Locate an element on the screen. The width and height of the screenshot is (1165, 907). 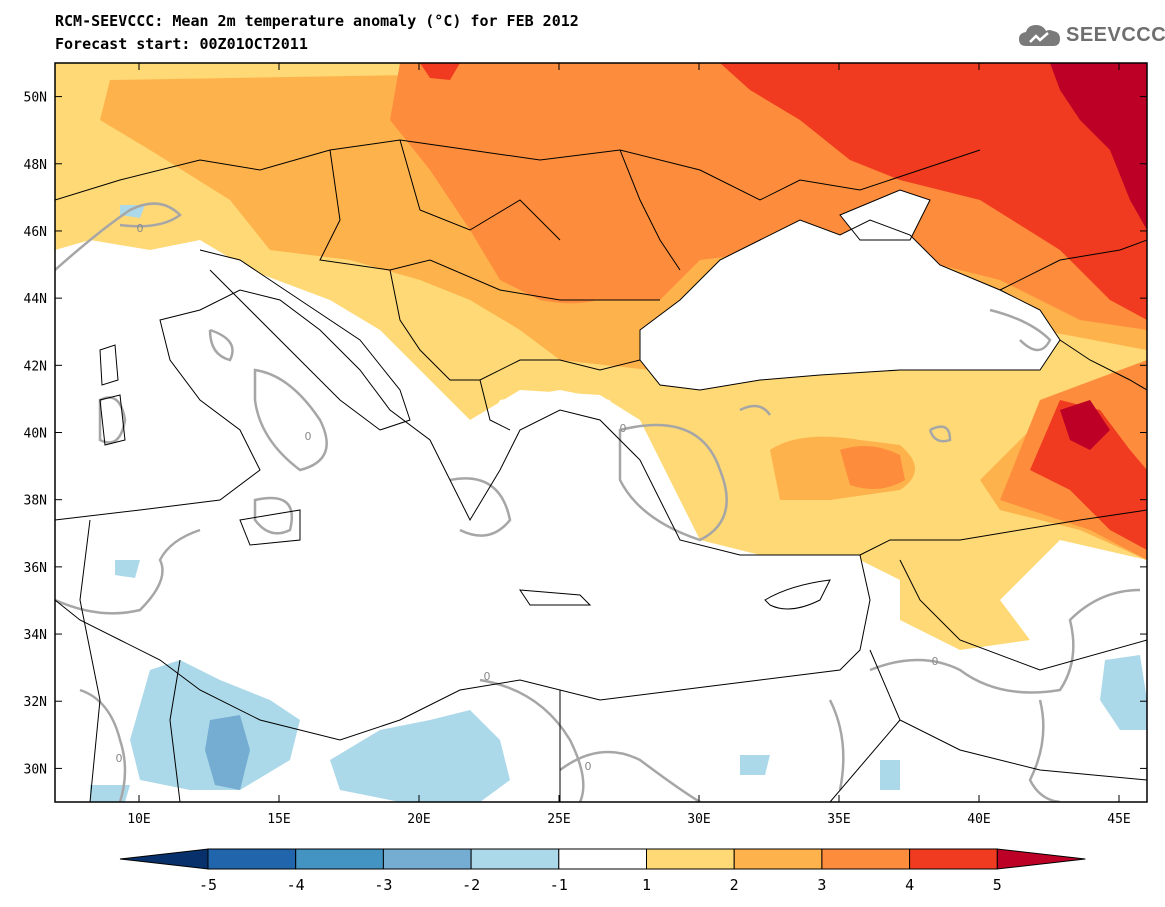
colorbar-label: 3 is located at coordinates (821, 885).